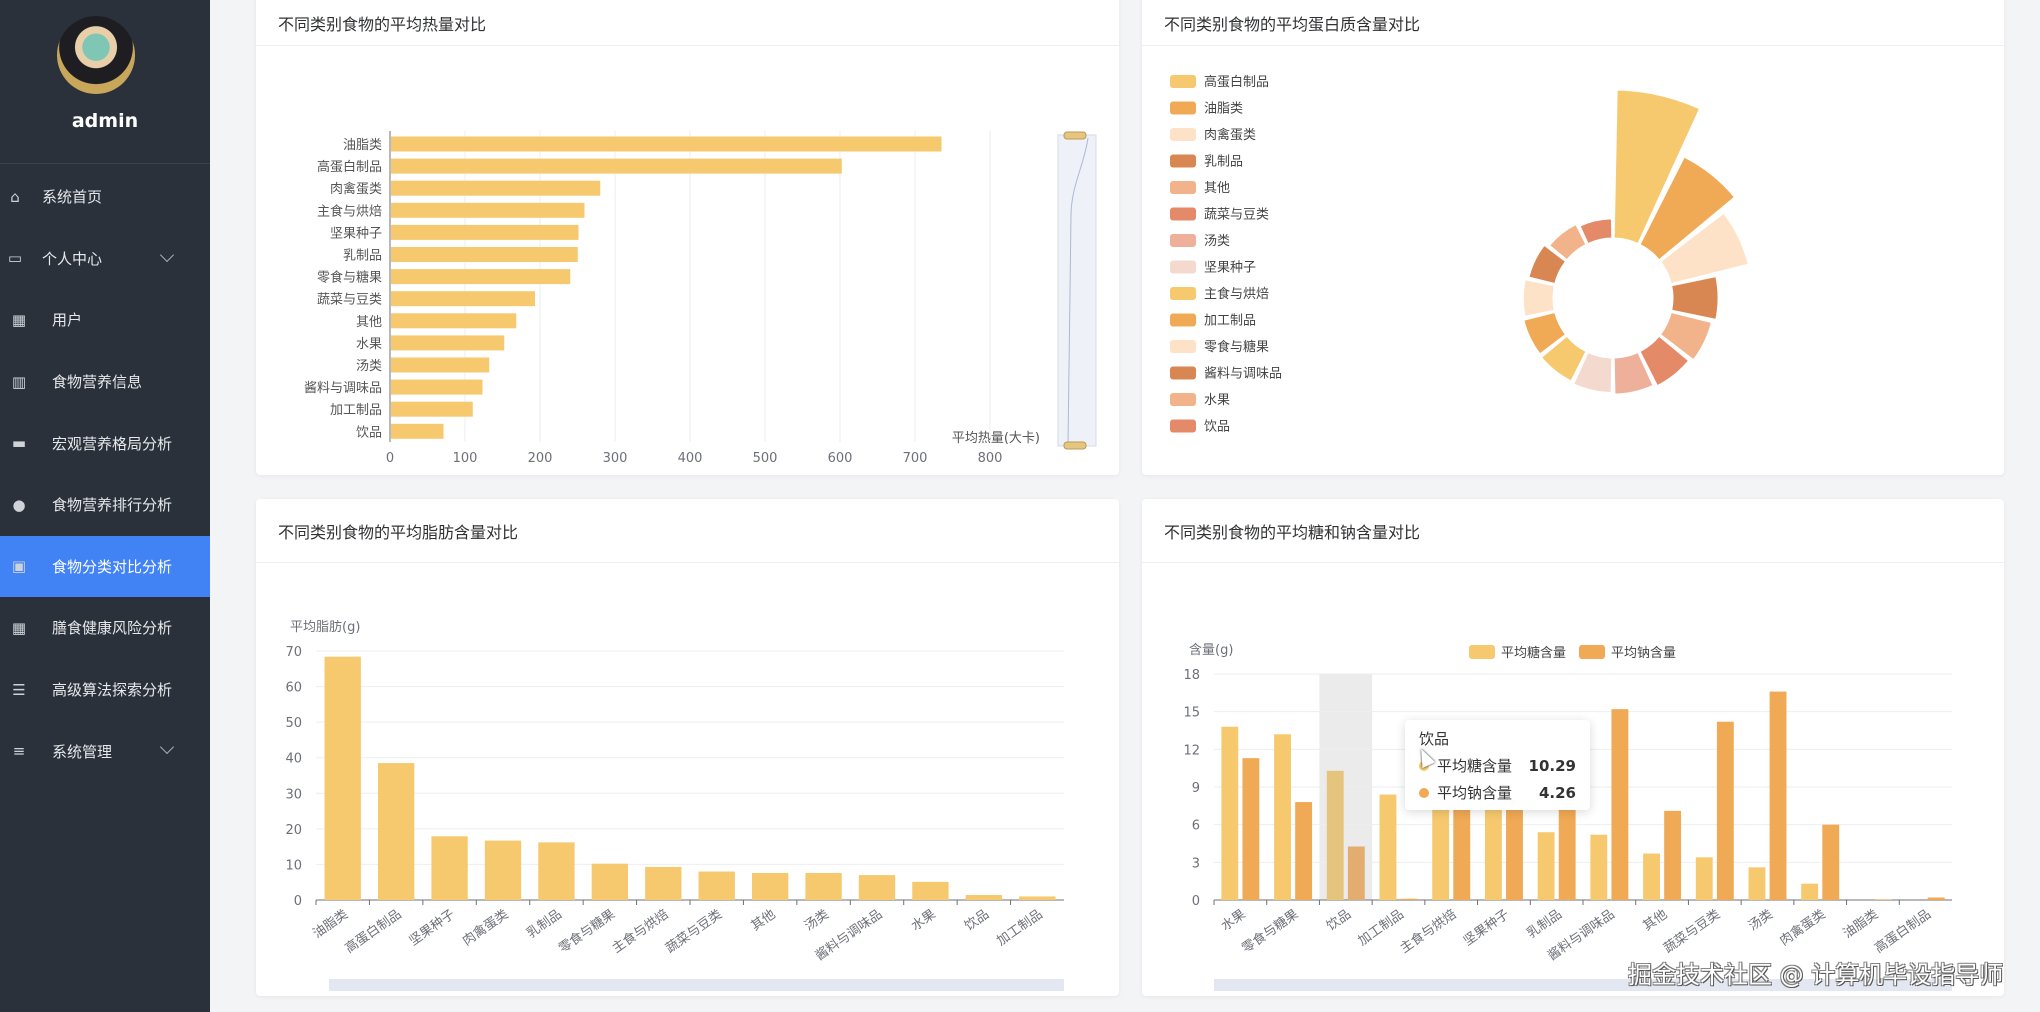  Describe the element at coordinates (19, 504) in the screenshot. I see `bulb-icon: ●` at that location.